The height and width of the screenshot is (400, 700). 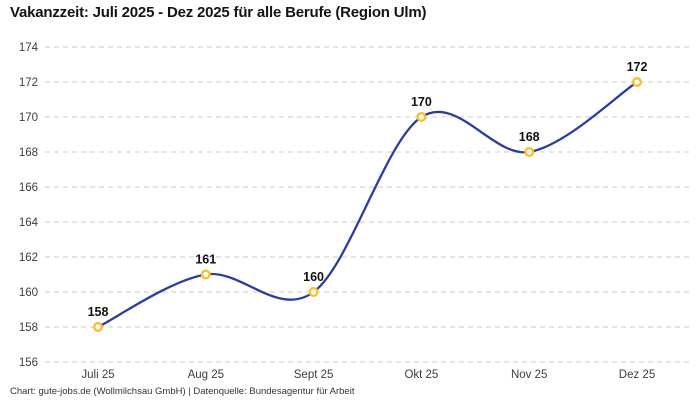 I want to click on x-tick-label: Dez 25, so click(x=637, y=375).